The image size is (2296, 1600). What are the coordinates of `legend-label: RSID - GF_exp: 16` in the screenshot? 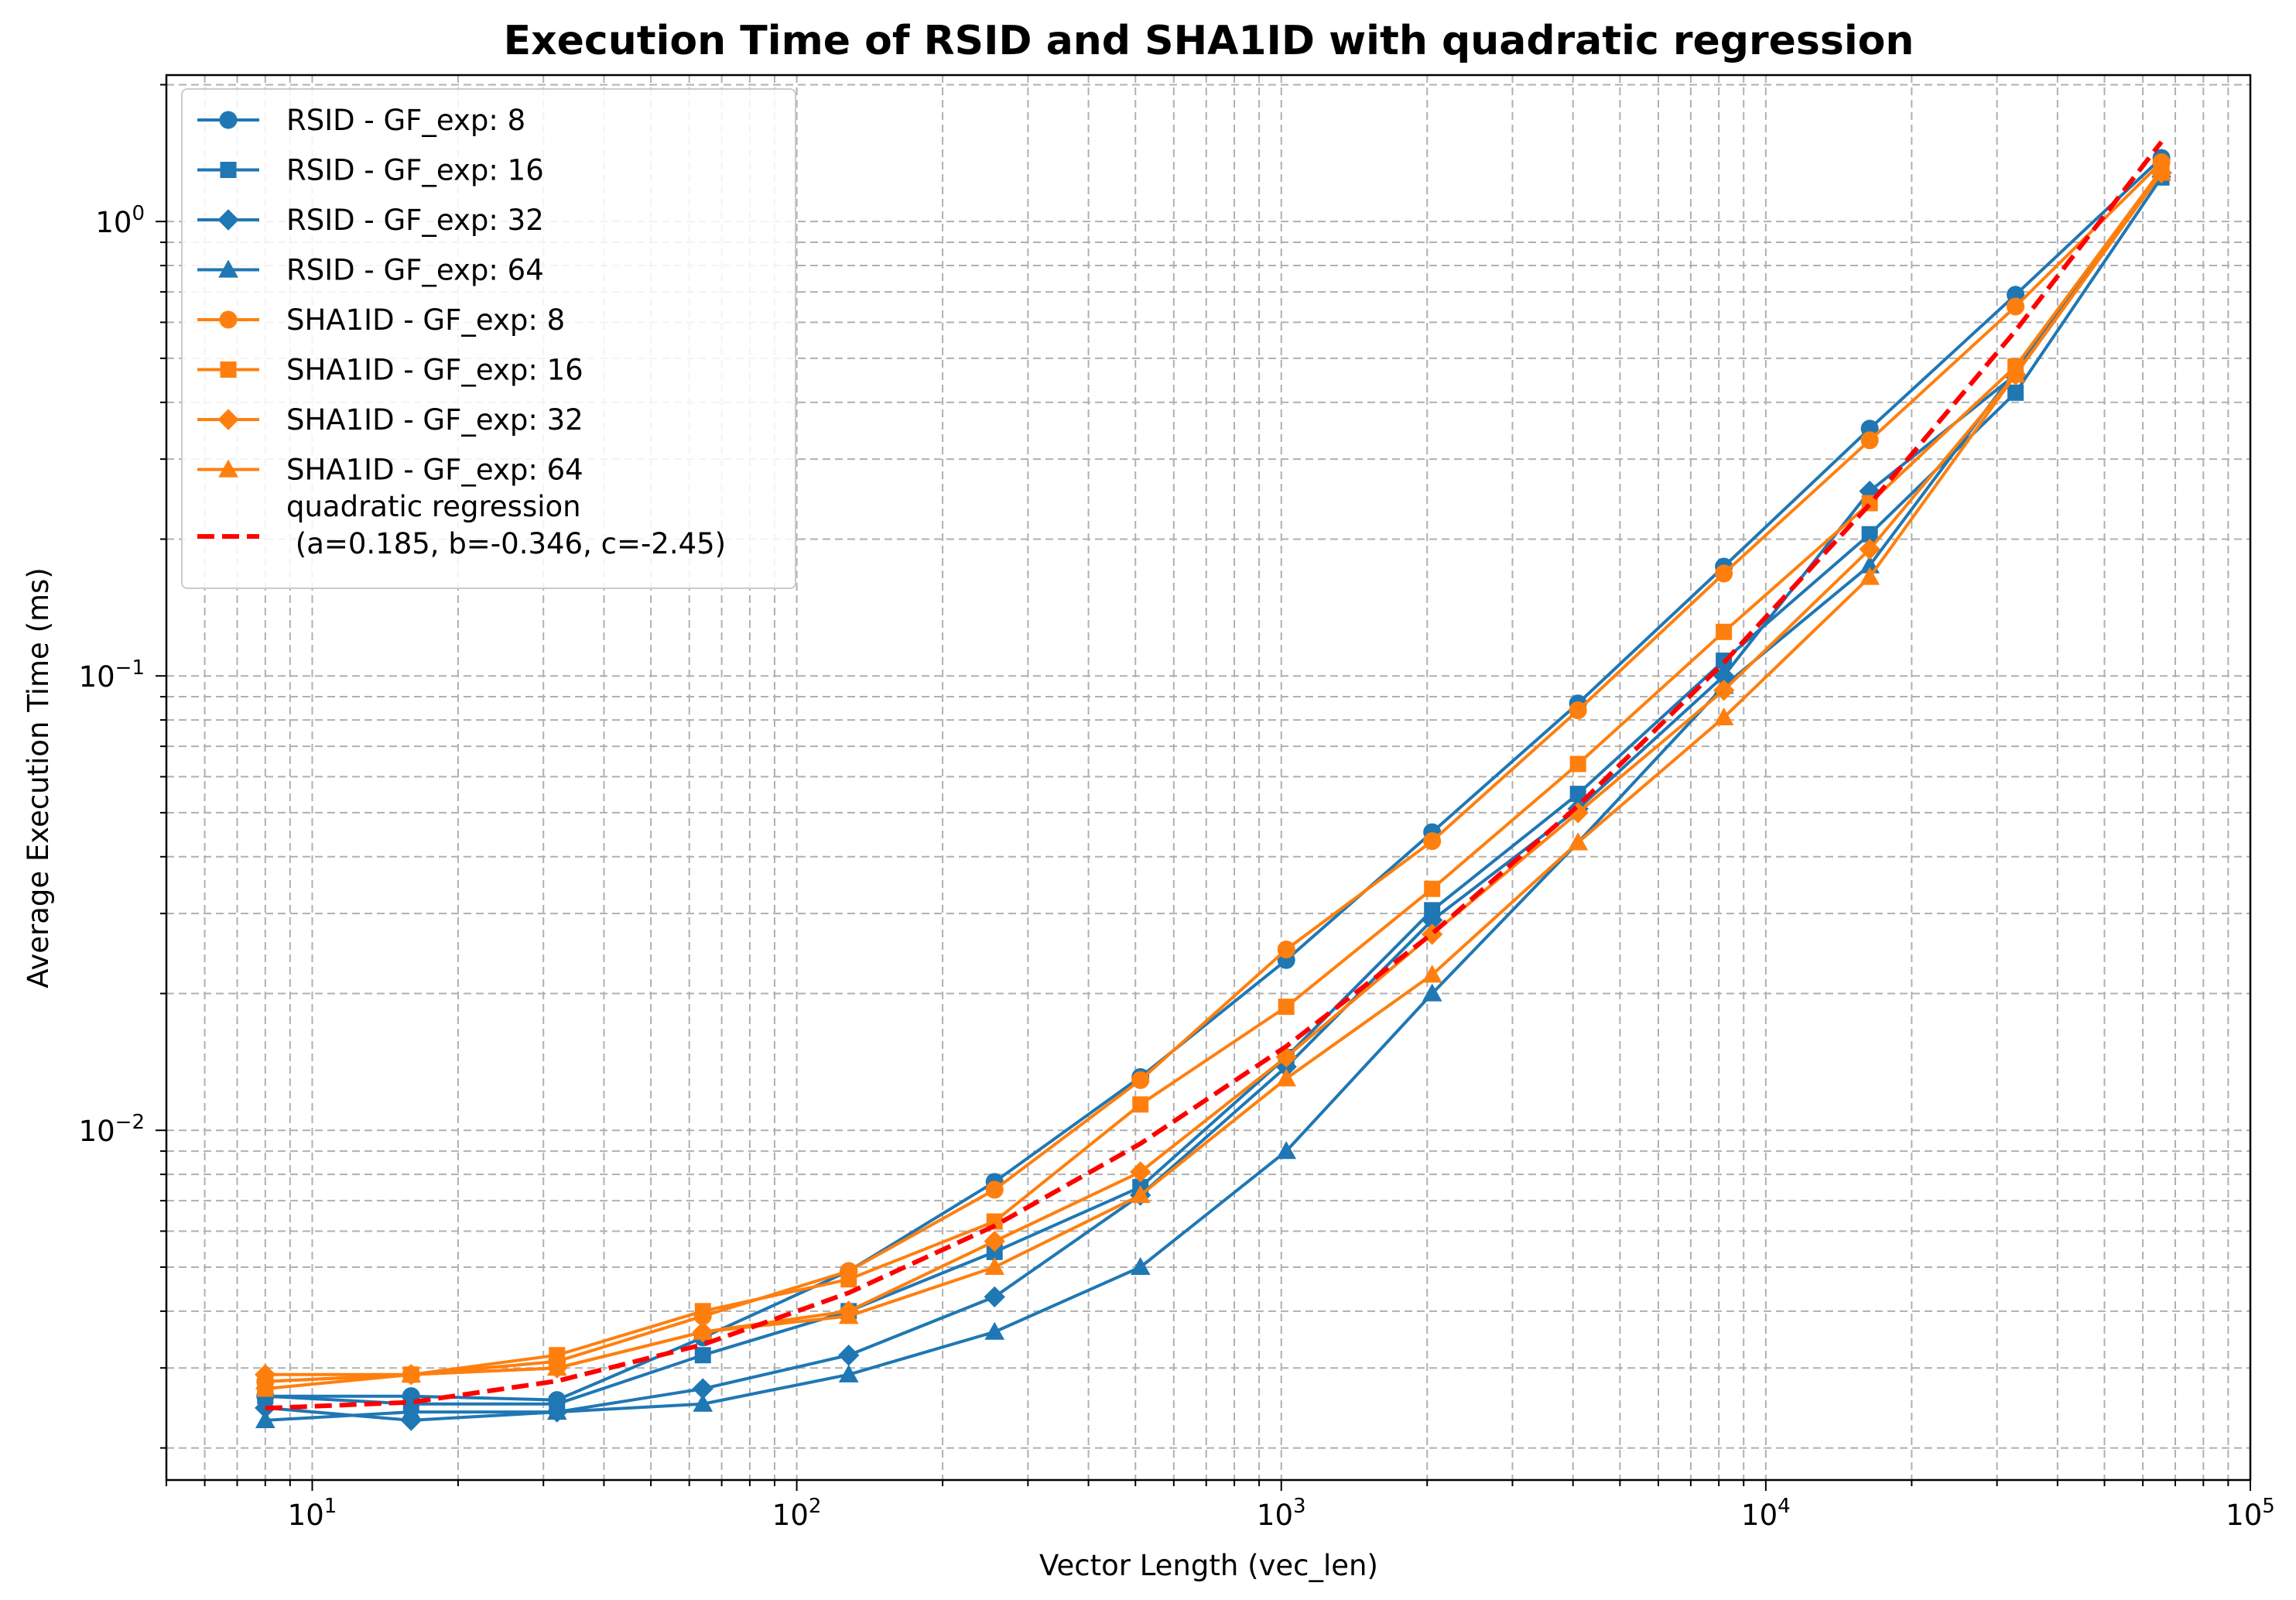 It's located at (415, 170).